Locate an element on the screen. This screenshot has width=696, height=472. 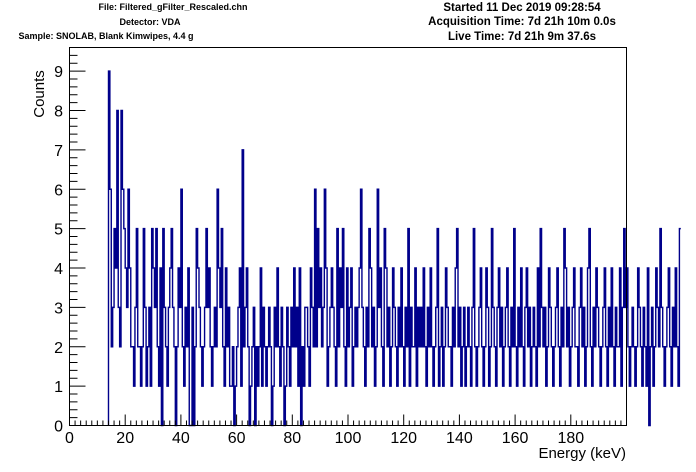
x-axis: 0 20 40 60 80 100 120 140 160 180 is located at coordinates (346, 430).